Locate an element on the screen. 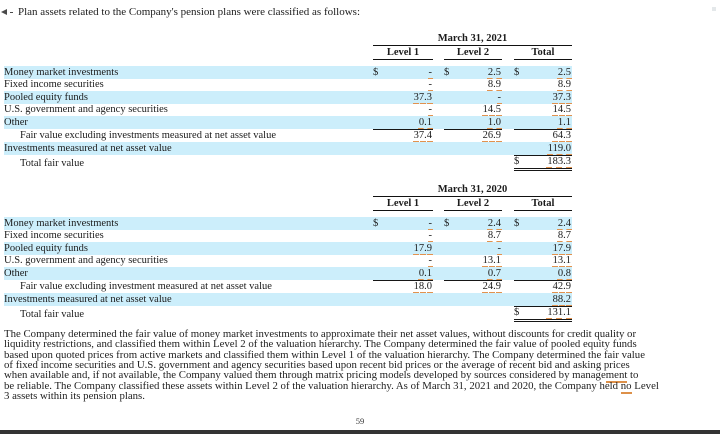 The image size is (720, 436). total-value-cell: 37.3 is located at coordinates (550, 97).